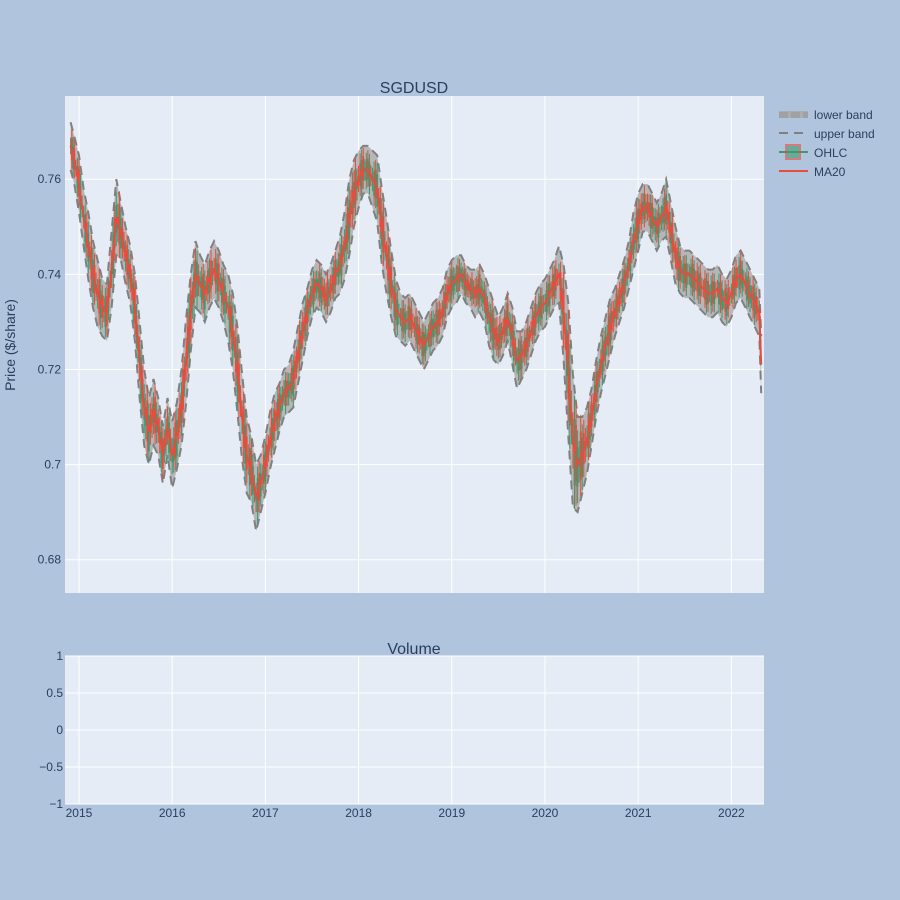  Describe the element at coordinates (59, 656) in the screenshot. I see `volume-y-tick-label: 1` at that location.